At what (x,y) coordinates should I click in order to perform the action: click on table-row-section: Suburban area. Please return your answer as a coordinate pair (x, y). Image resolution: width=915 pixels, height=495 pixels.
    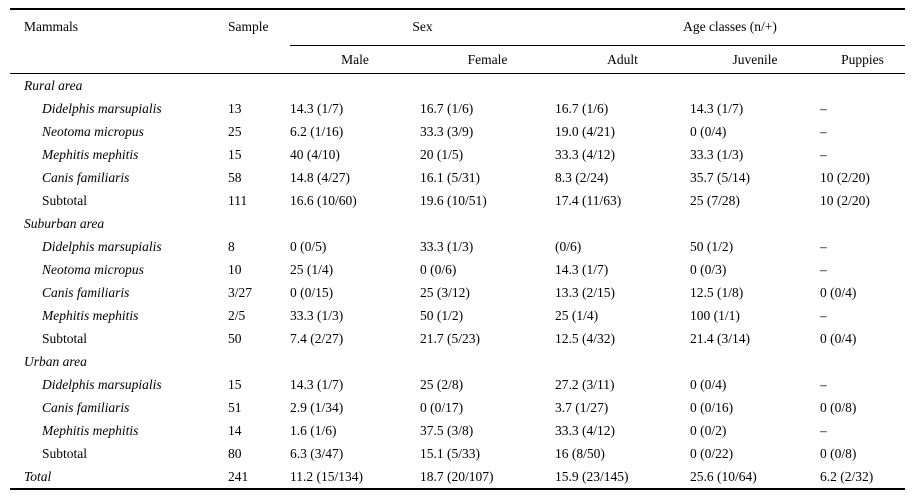
    Looking at the image, I should click on (457, 223).